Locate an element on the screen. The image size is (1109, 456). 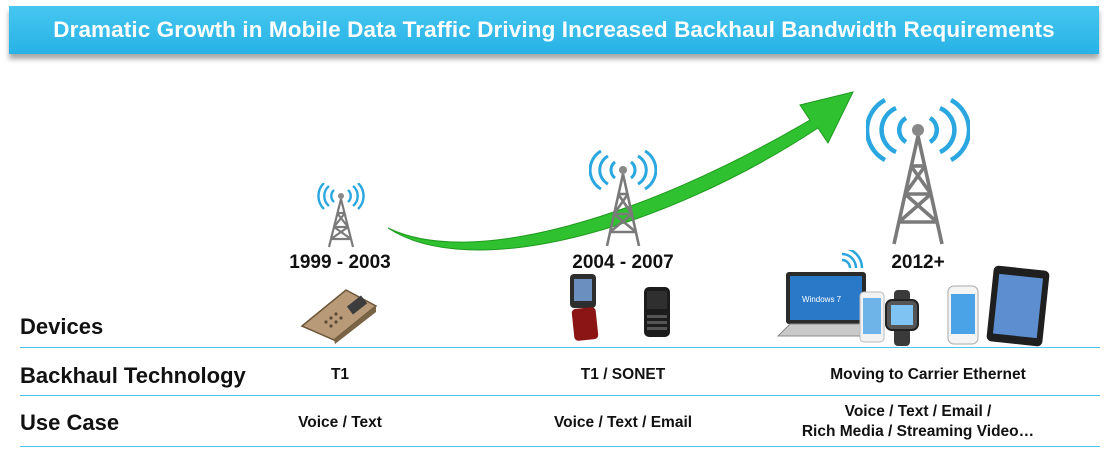
laptop-icon: Windows 7 is located at coordinates (826, 304).